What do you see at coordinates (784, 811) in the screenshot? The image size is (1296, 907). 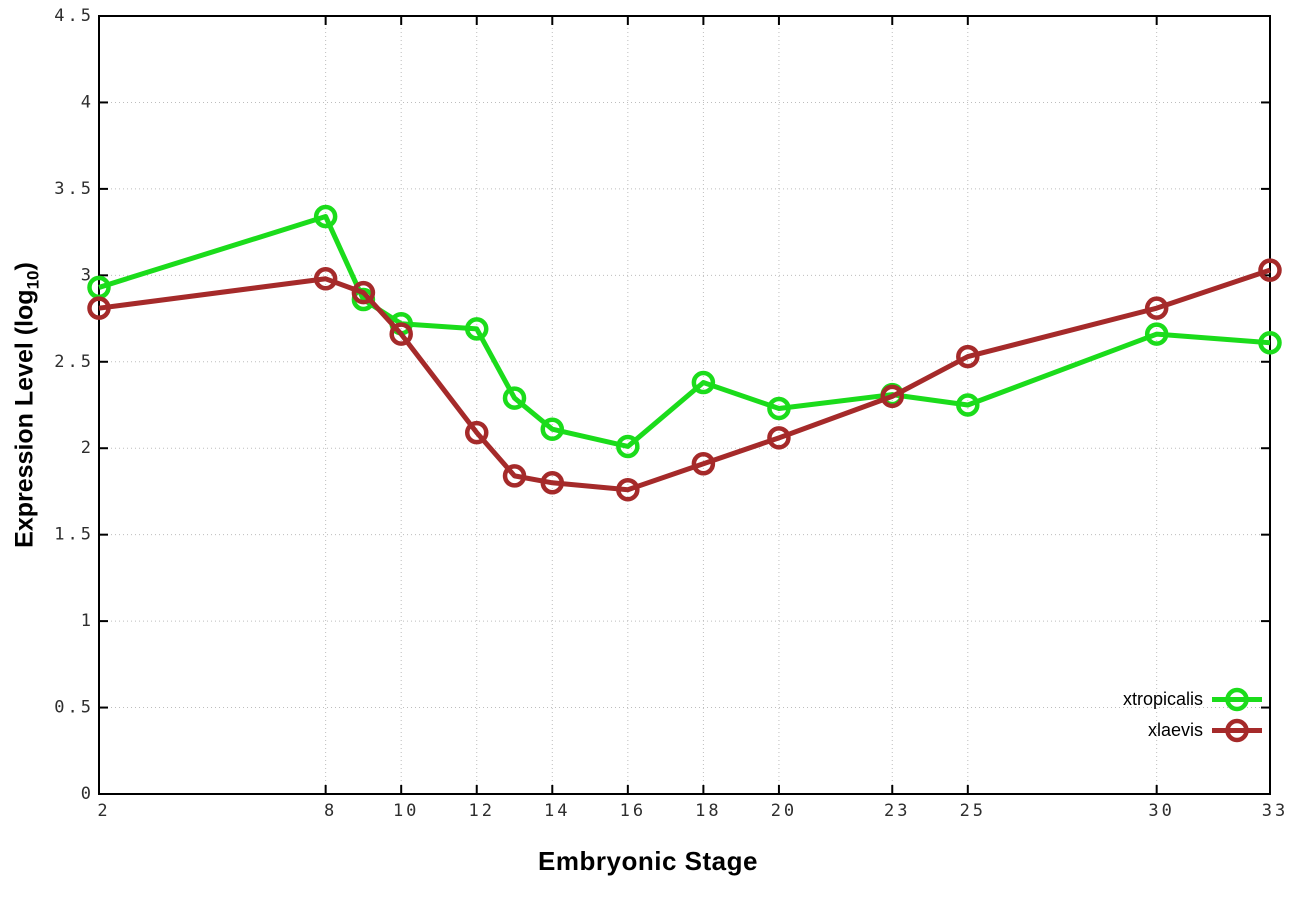 I see `x-tick-label: 20` at bounding box center [784, 811].